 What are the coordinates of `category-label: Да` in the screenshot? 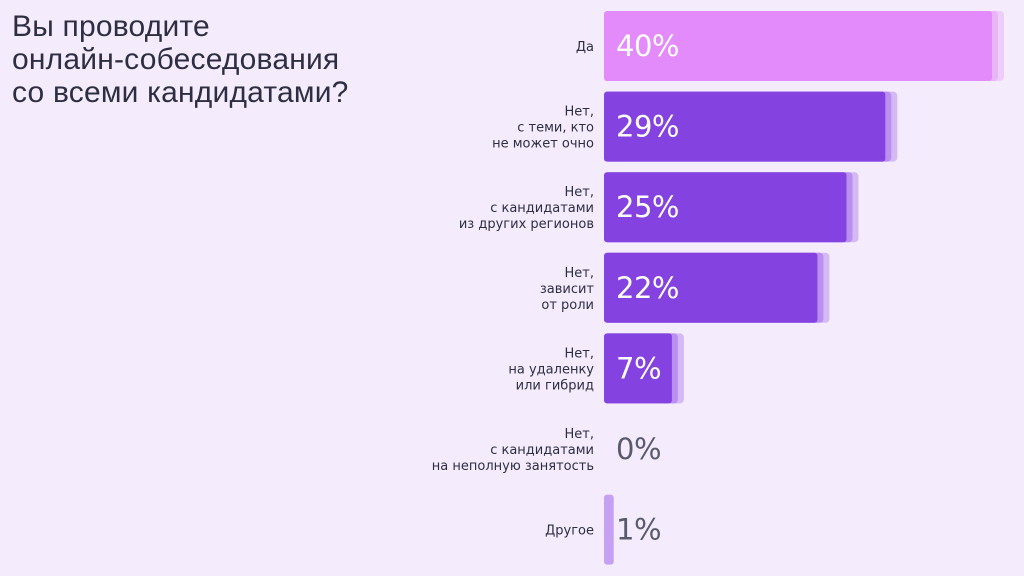 It's located at (585, 47).